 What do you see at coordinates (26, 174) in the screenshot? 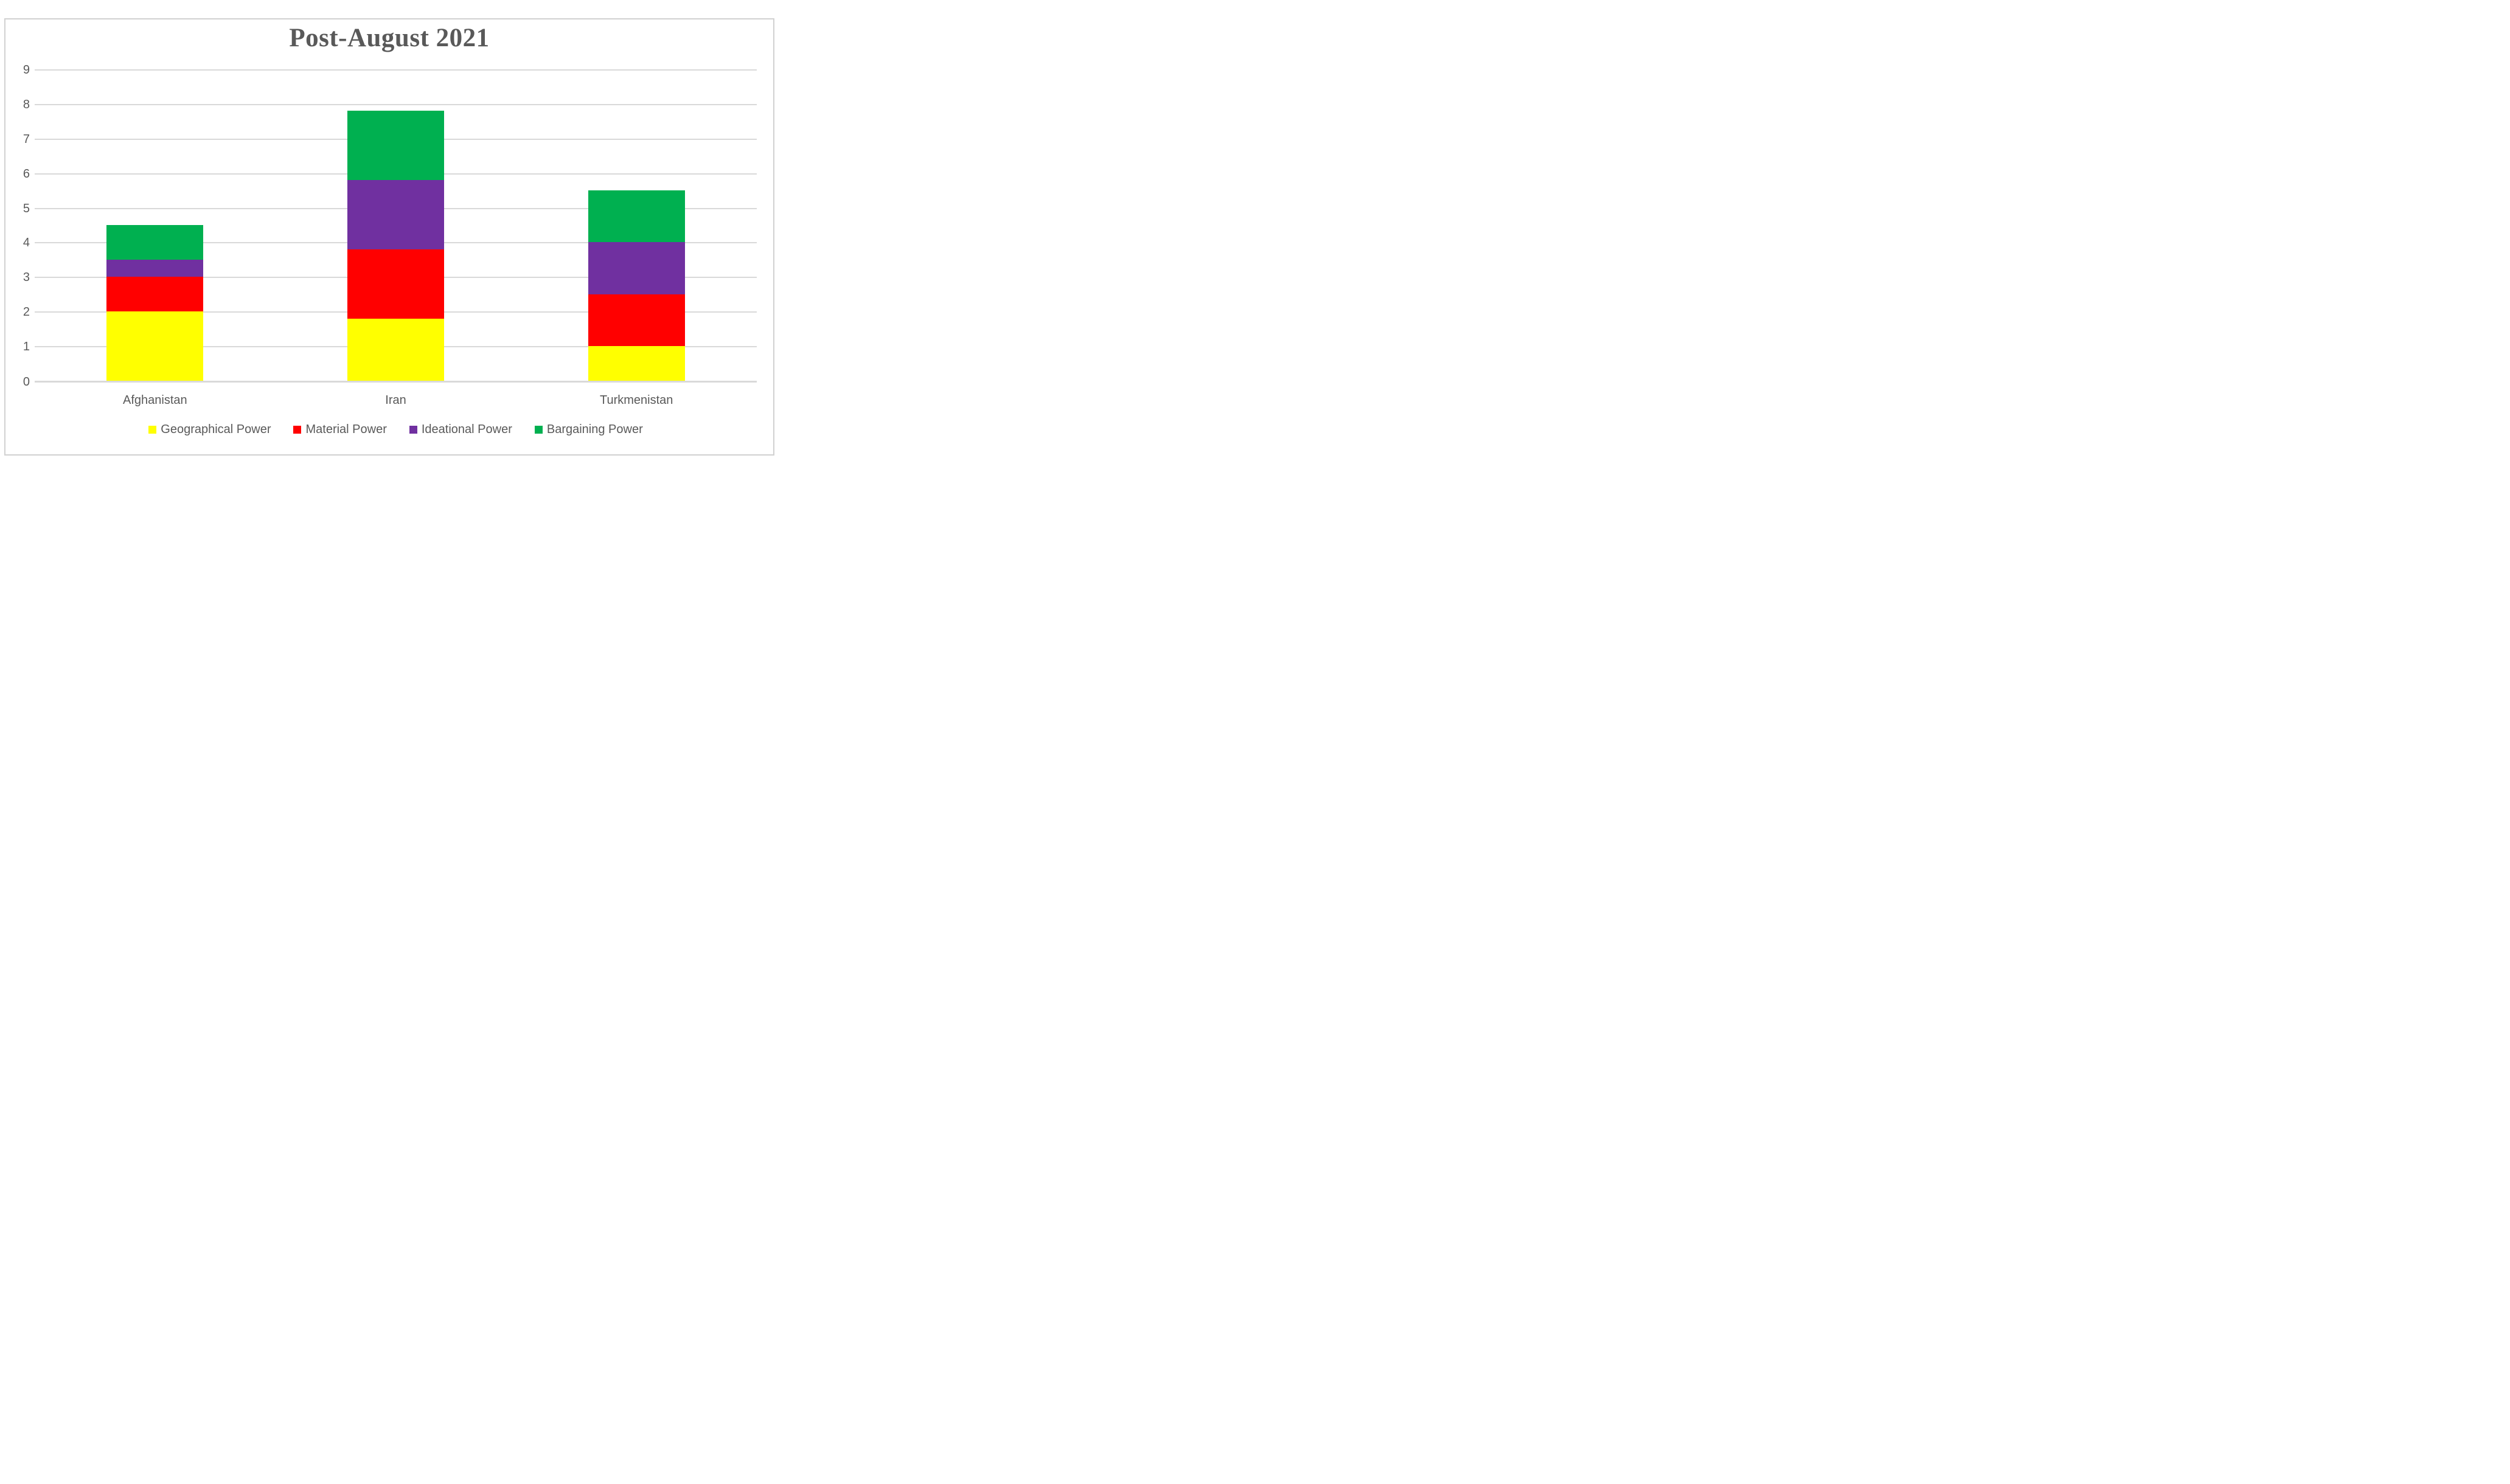
I see `y-axis-tick-label: 6` at bounding box center [26, 174].